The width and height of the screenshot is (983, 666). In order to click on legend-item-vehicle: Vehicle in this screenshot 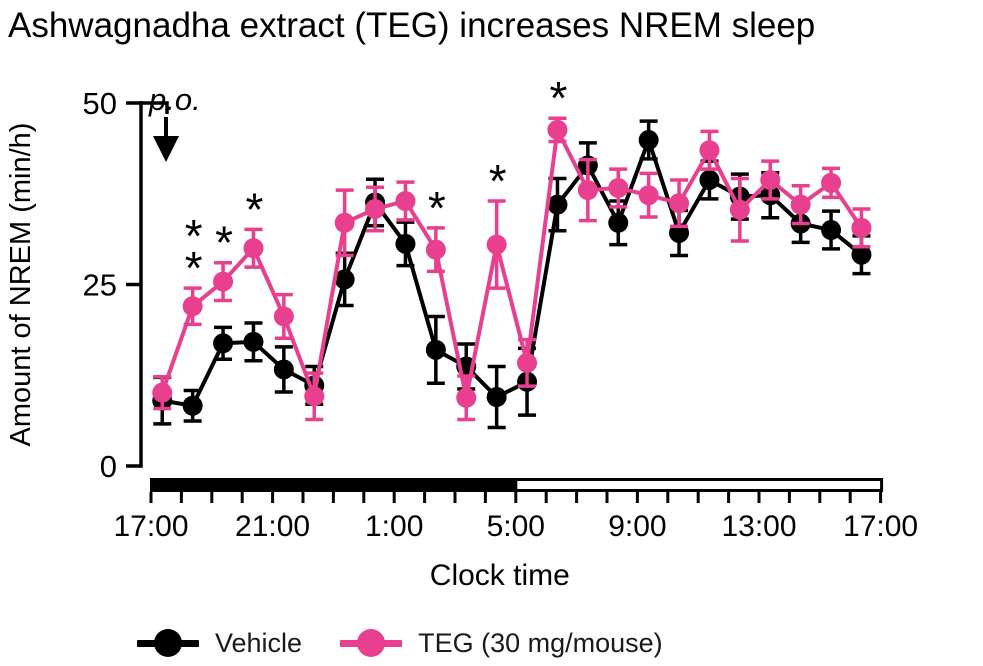, I will do `click(219, 643)`.